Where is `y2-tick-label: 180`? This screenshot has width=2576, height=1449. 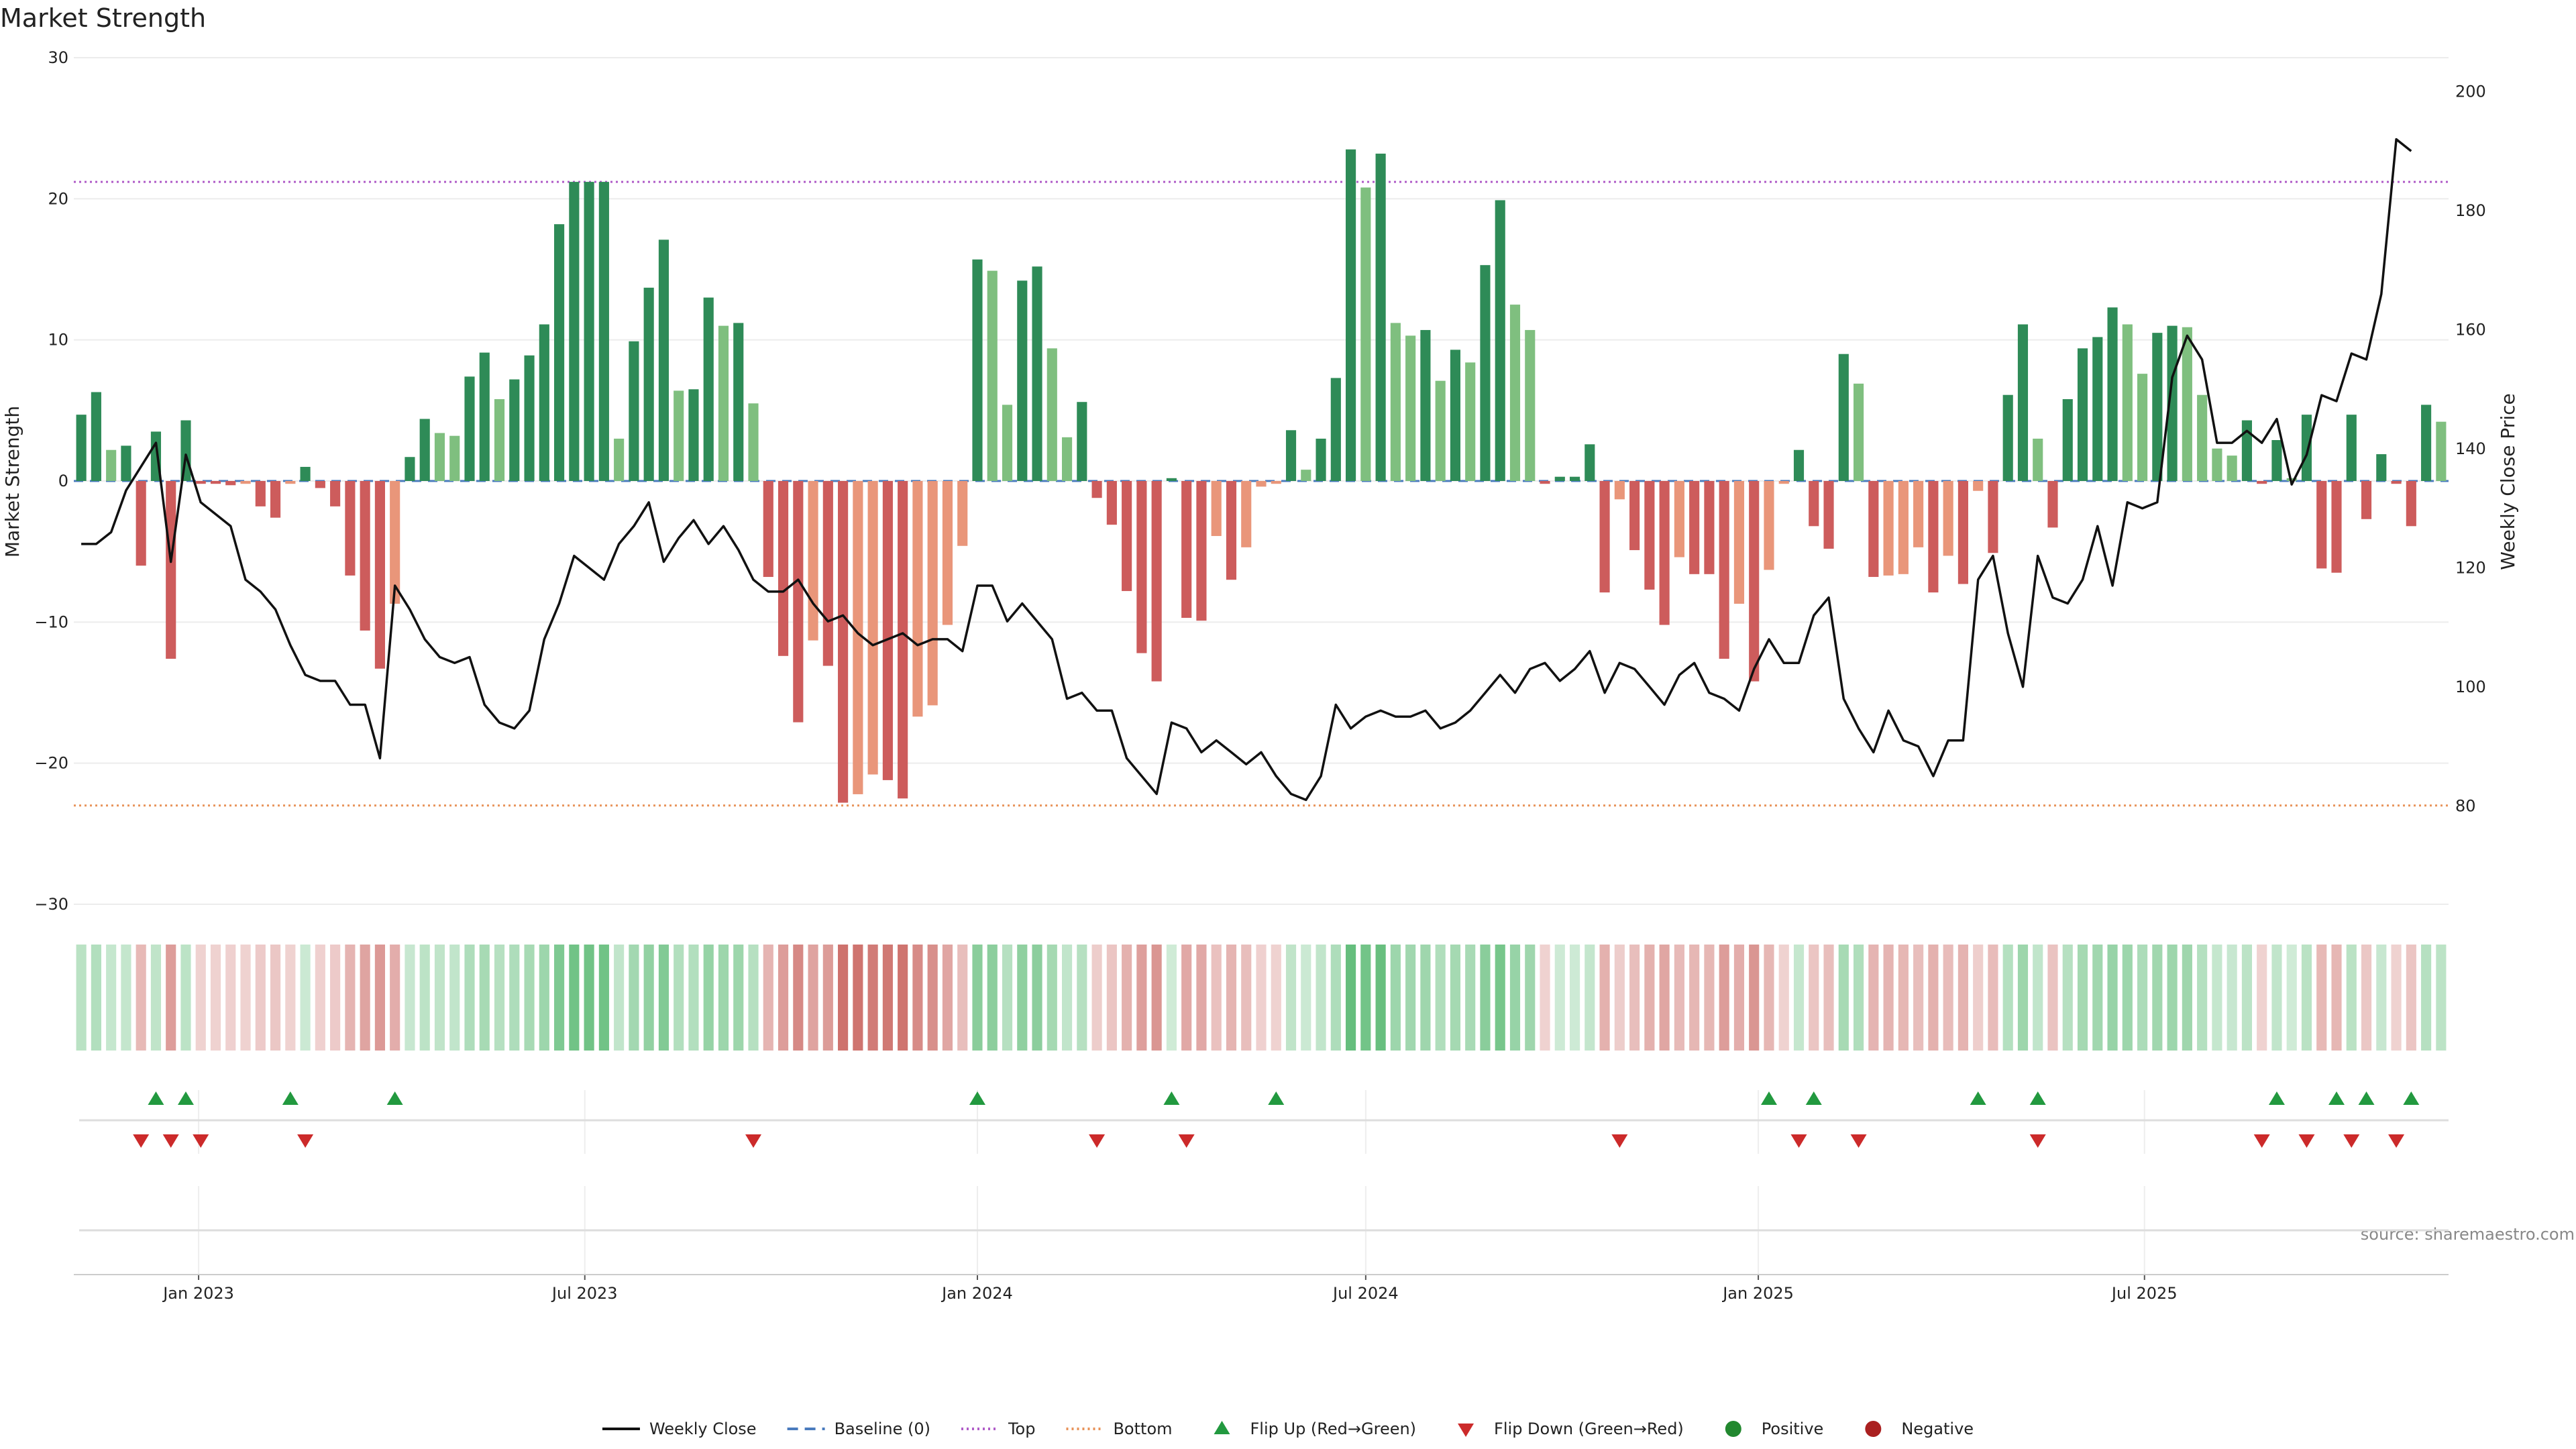 y2-tick-label: 180 is located at coordinates (2470, 210).